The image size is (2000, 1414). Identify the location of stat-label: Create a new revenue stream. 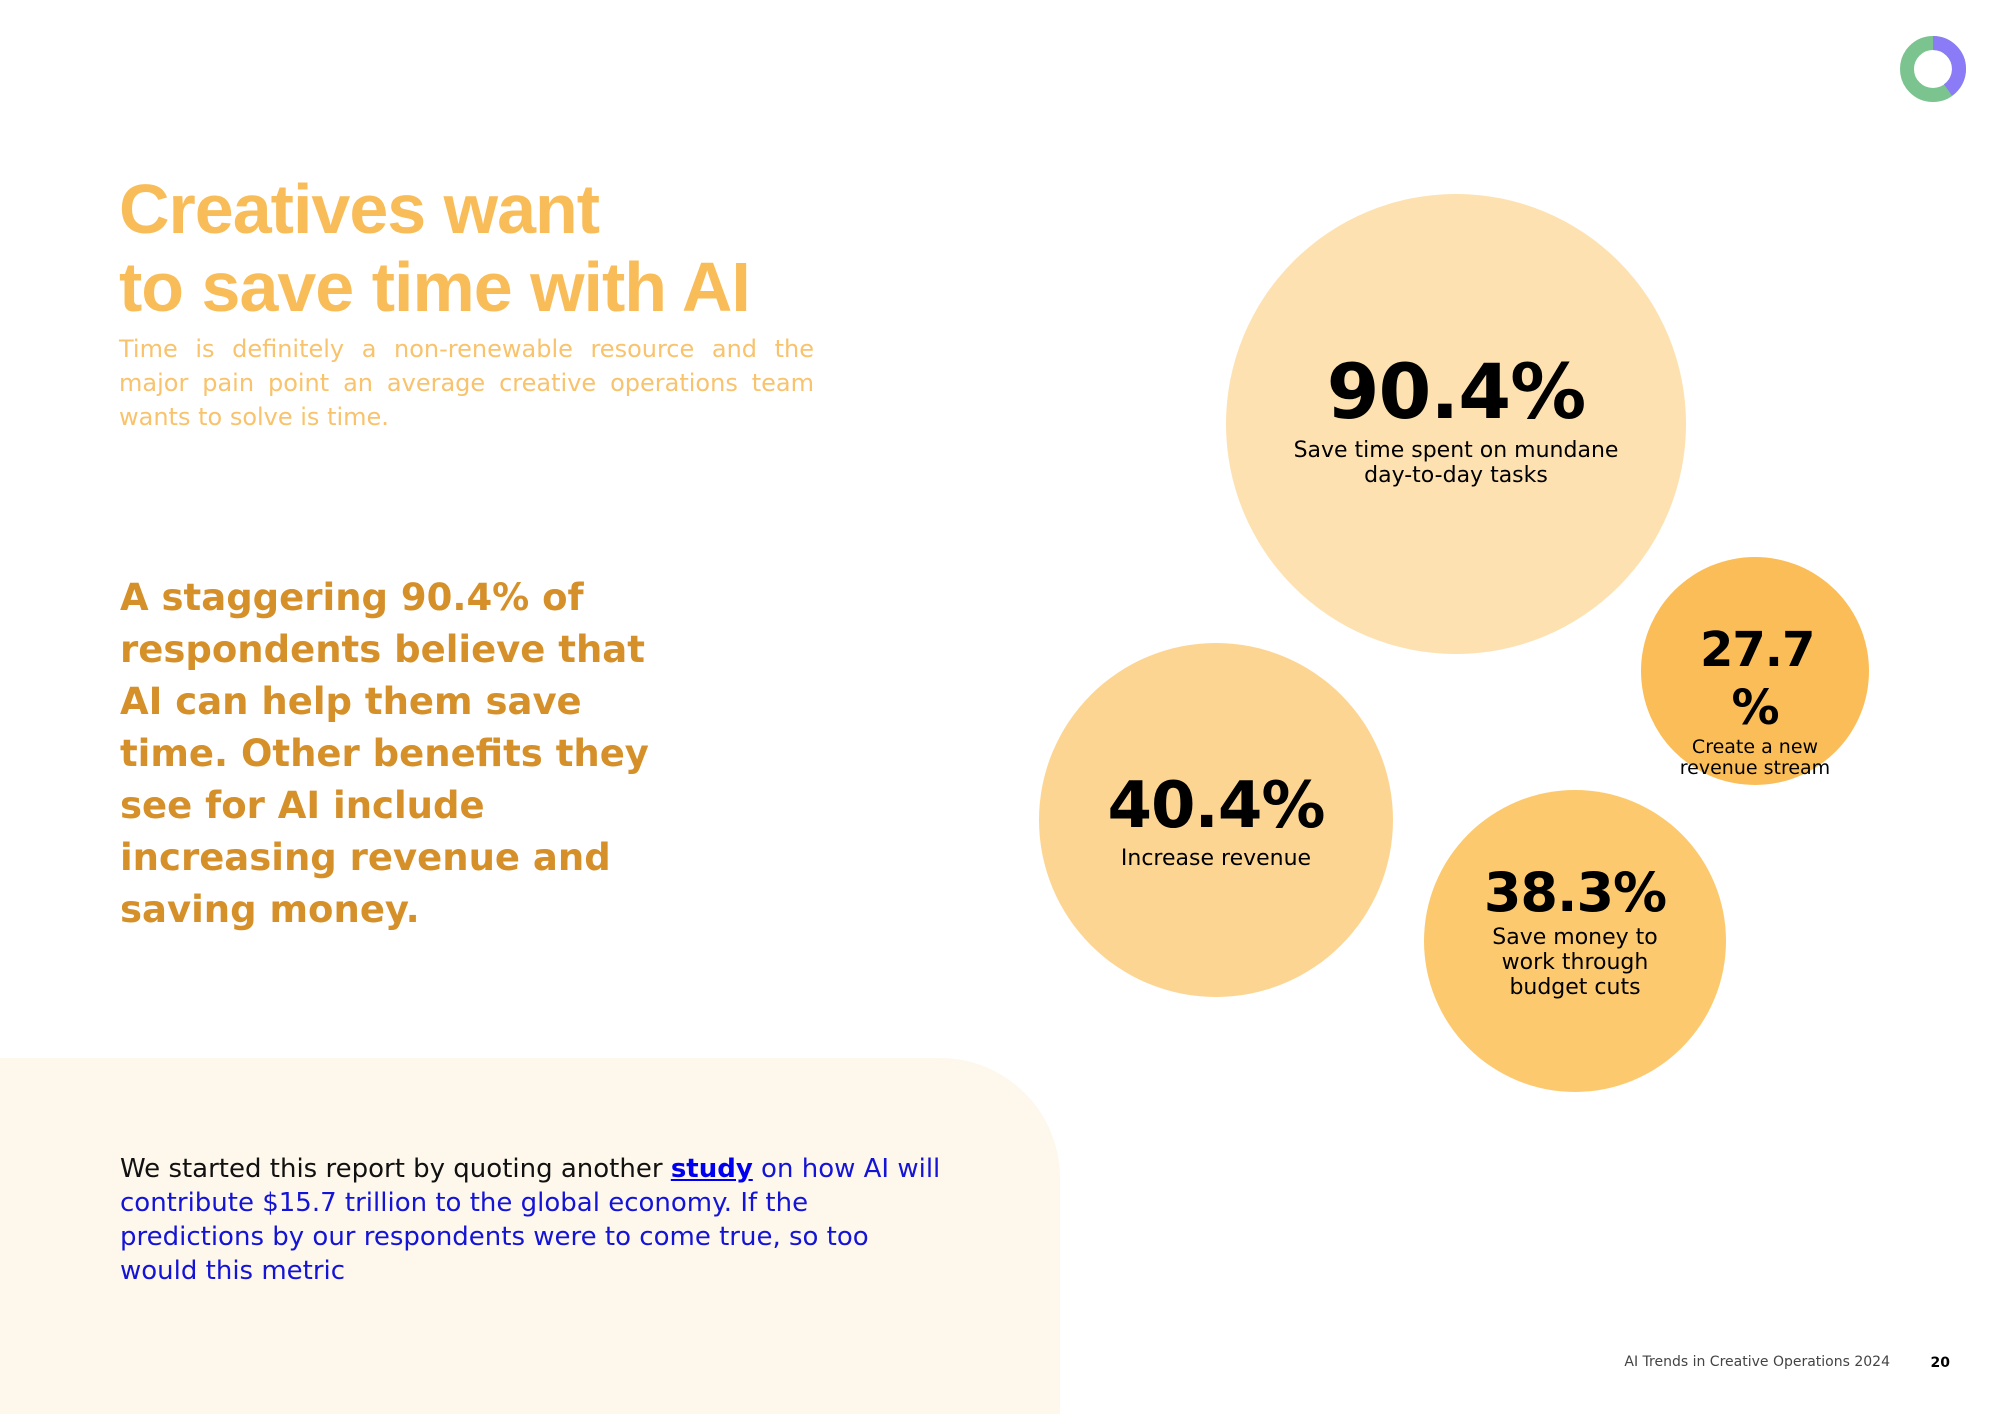
(1755, 757).